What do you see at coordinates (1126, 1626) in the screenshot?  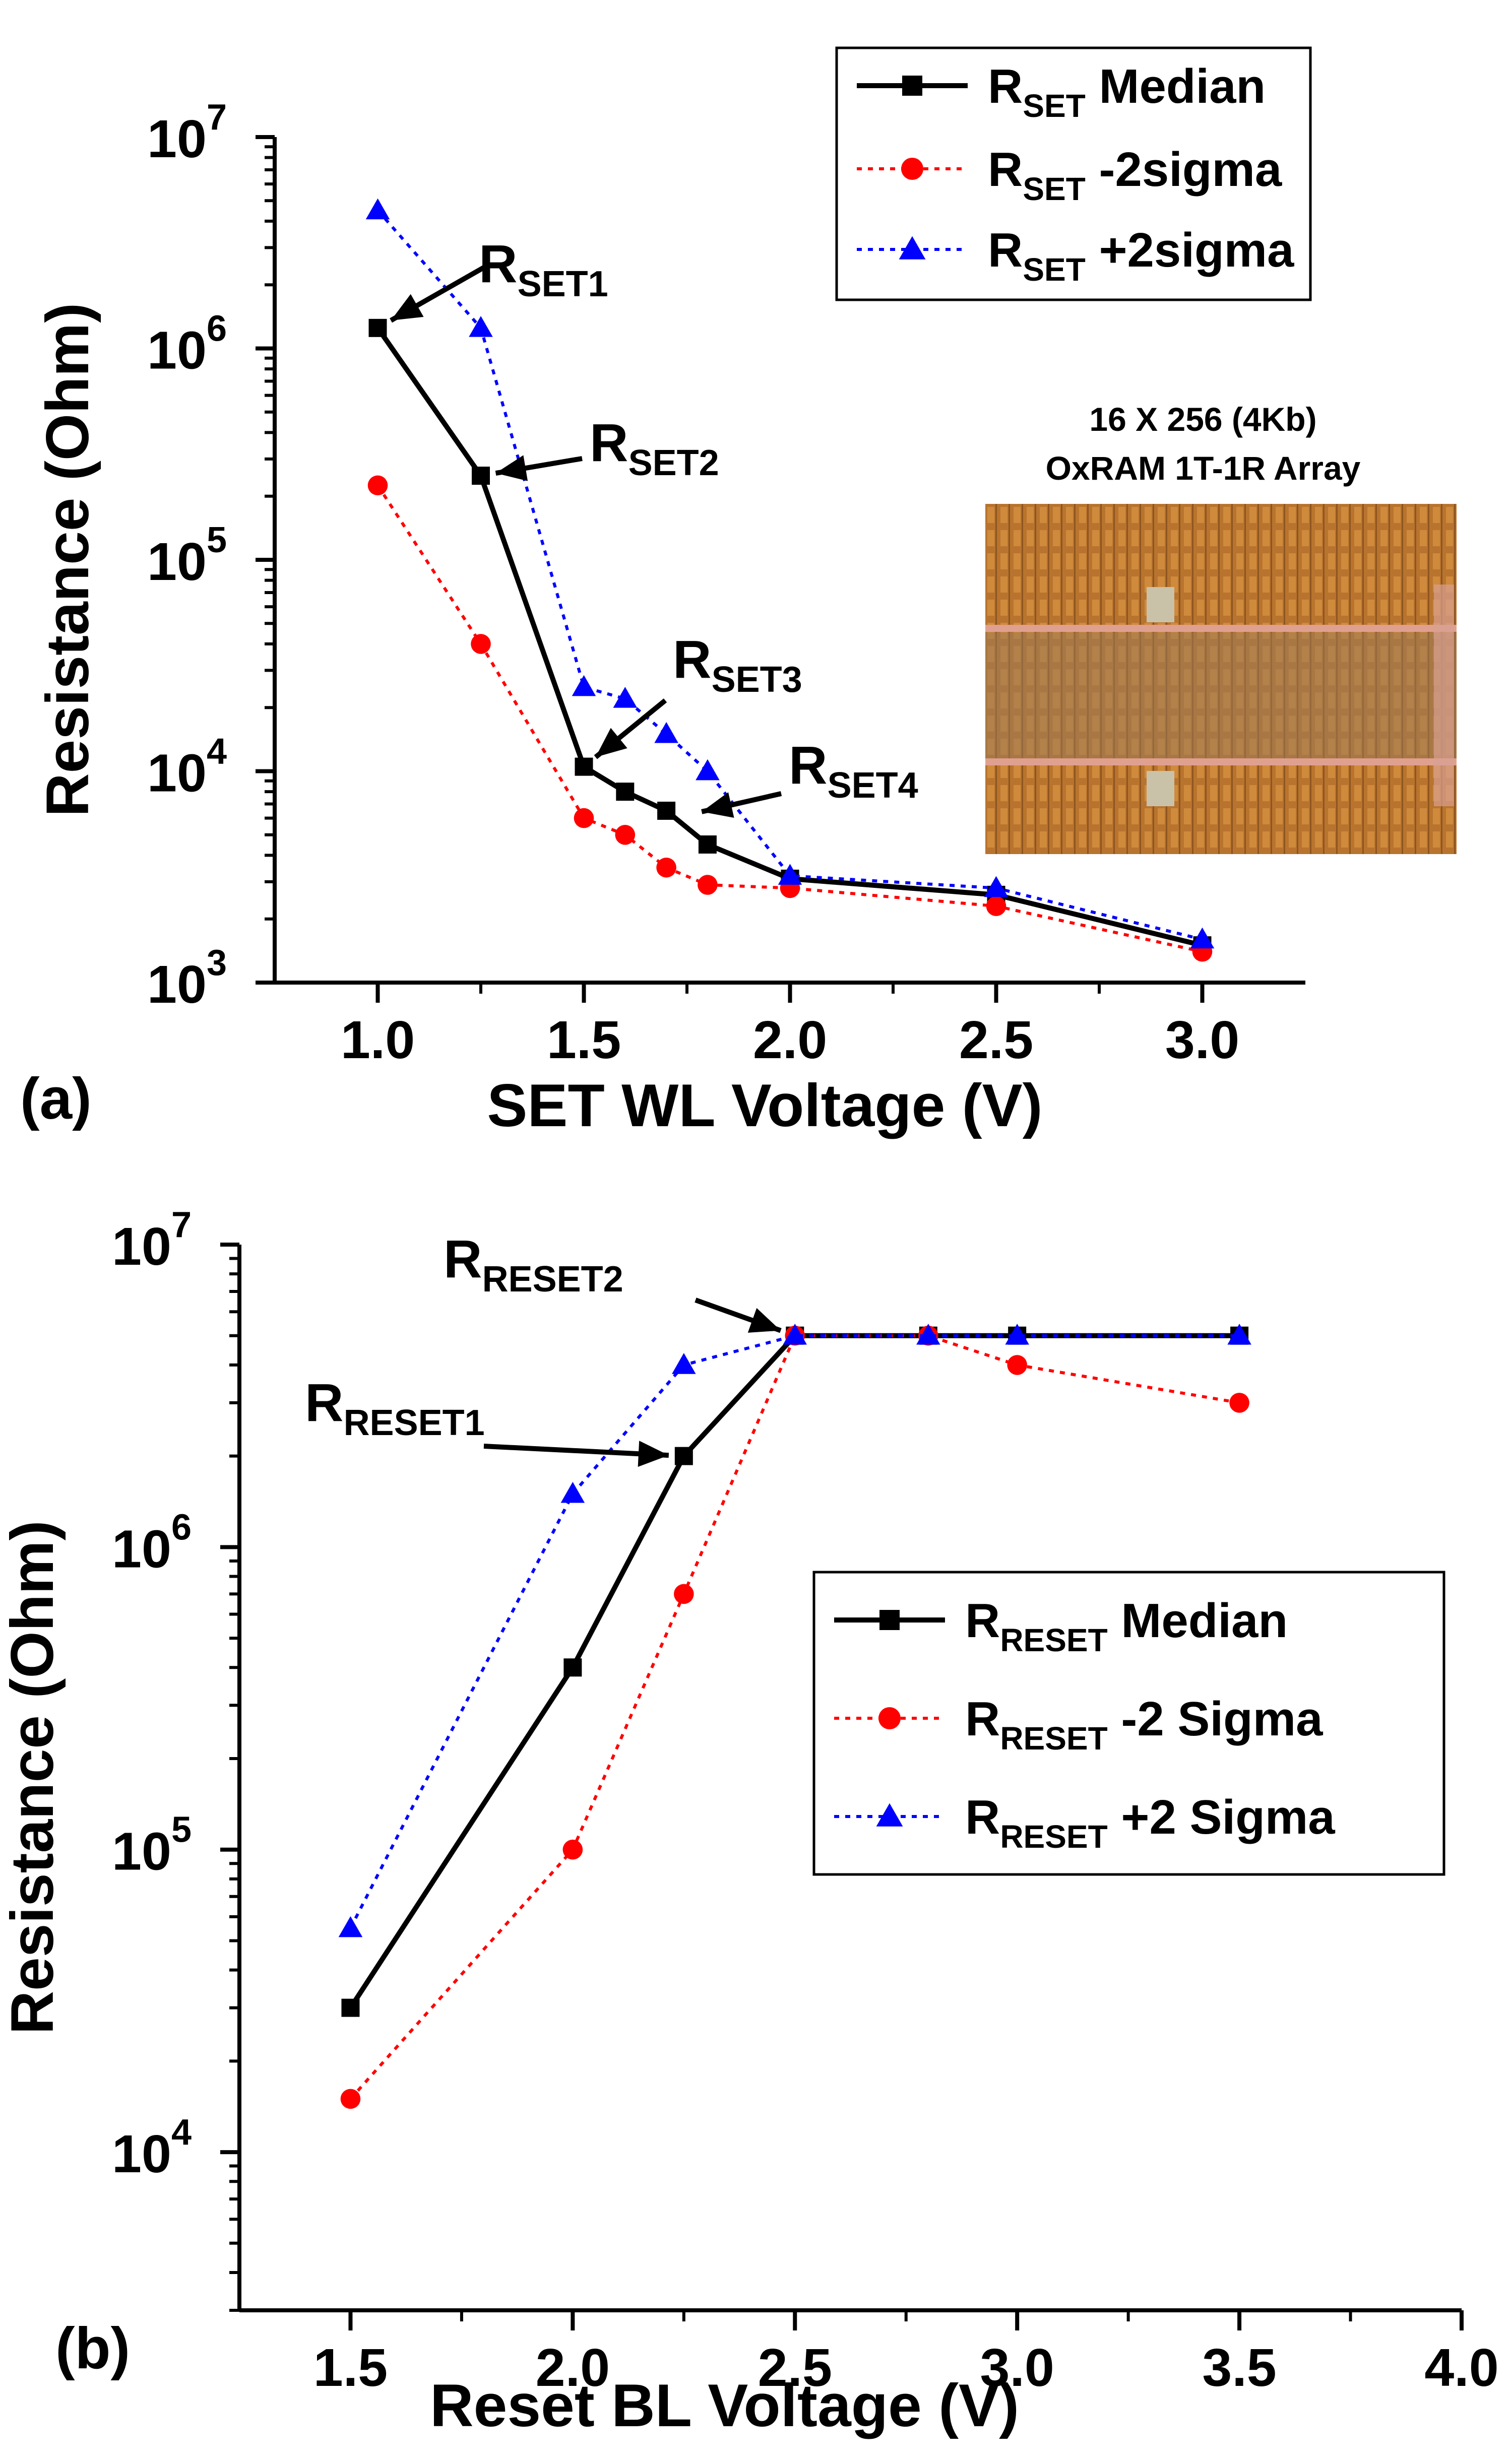 I see `legend-entry: RRESET Median` at bounding box center [1126, 1626].